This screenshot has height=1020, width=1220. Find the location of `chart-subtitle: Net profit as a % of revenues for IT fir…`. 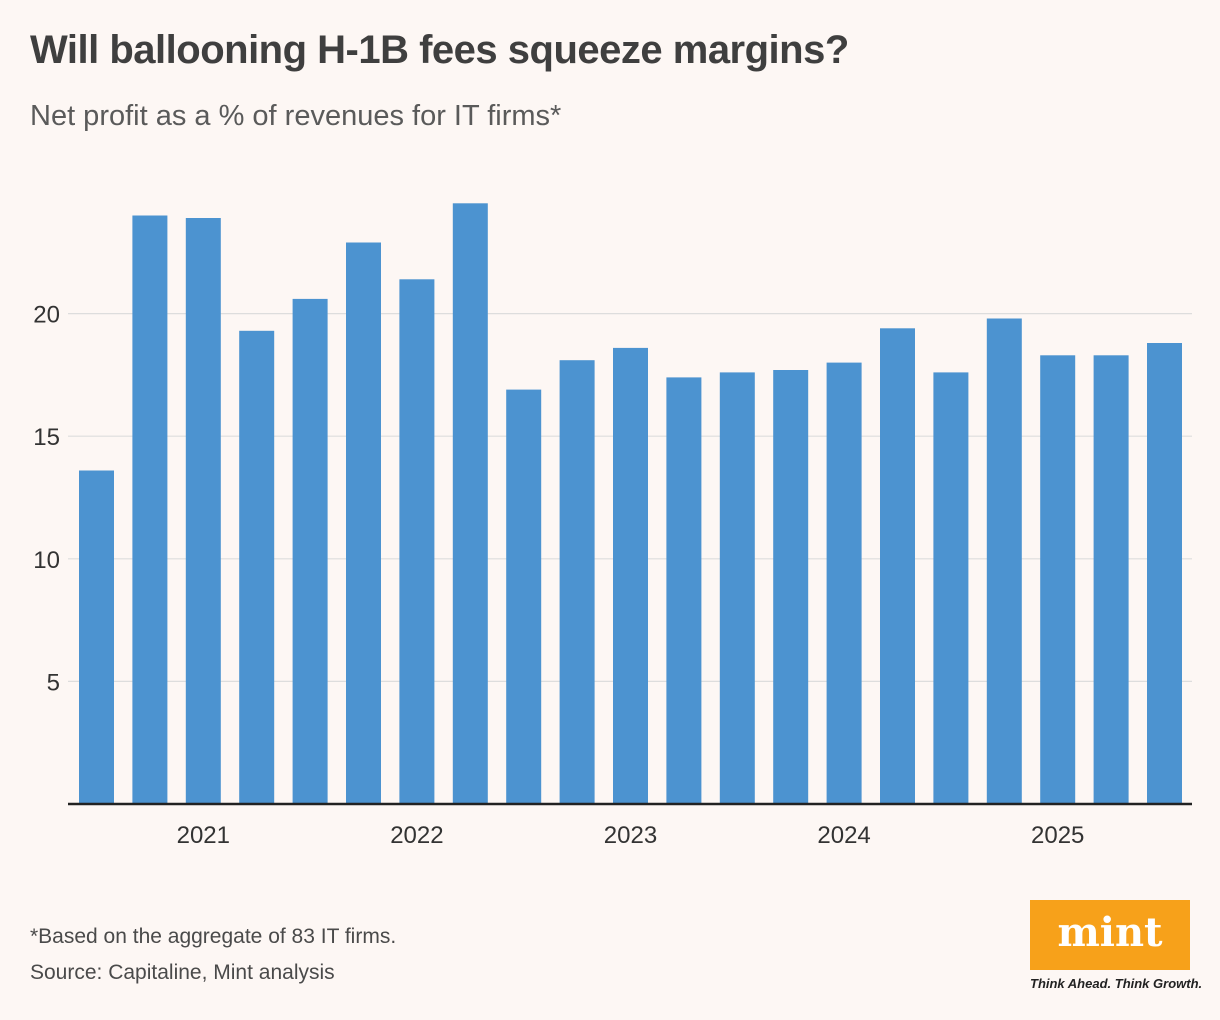

chart-subtitle: Net profit as a % of revenues for IT fir… is located at coordinates (296, 116).